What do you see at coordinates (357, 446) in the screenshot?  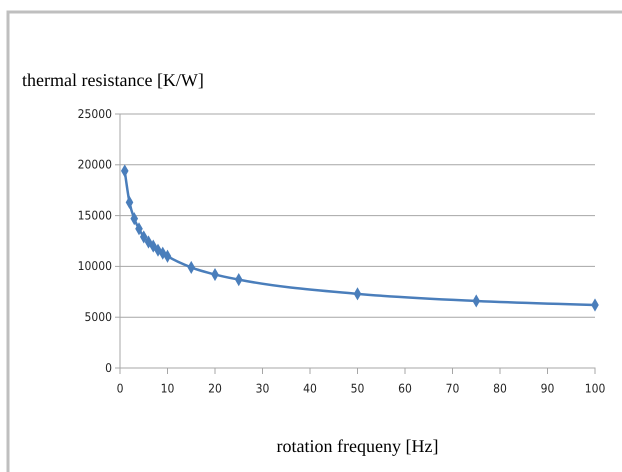 I see `x-axis-title: rotation frequeny [Hz]` at bounding box center [357, 446].